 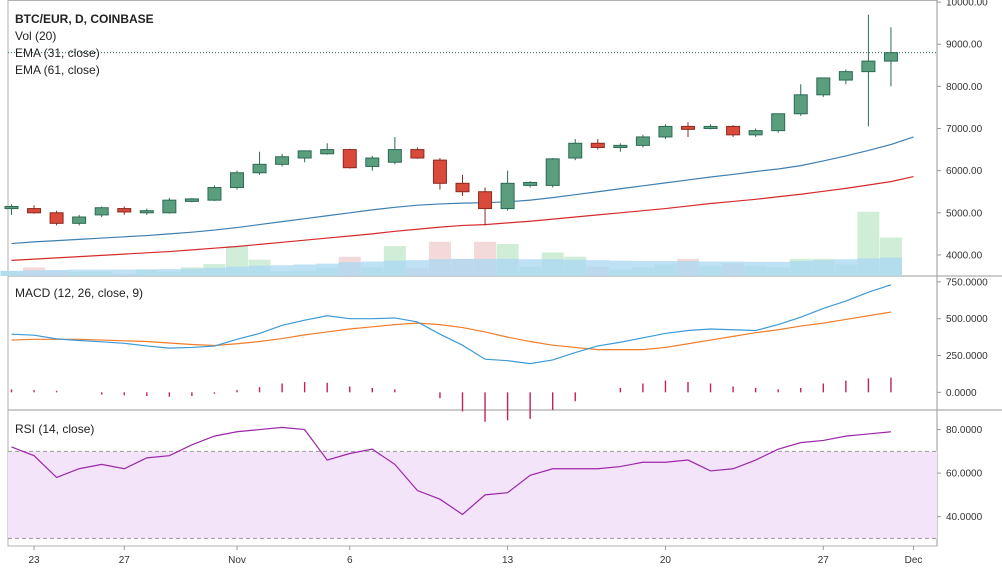 What do you see at coordinates (451, 331) in the screenshot?
I see `macd-signal-line` at bounding box center [451, 331].